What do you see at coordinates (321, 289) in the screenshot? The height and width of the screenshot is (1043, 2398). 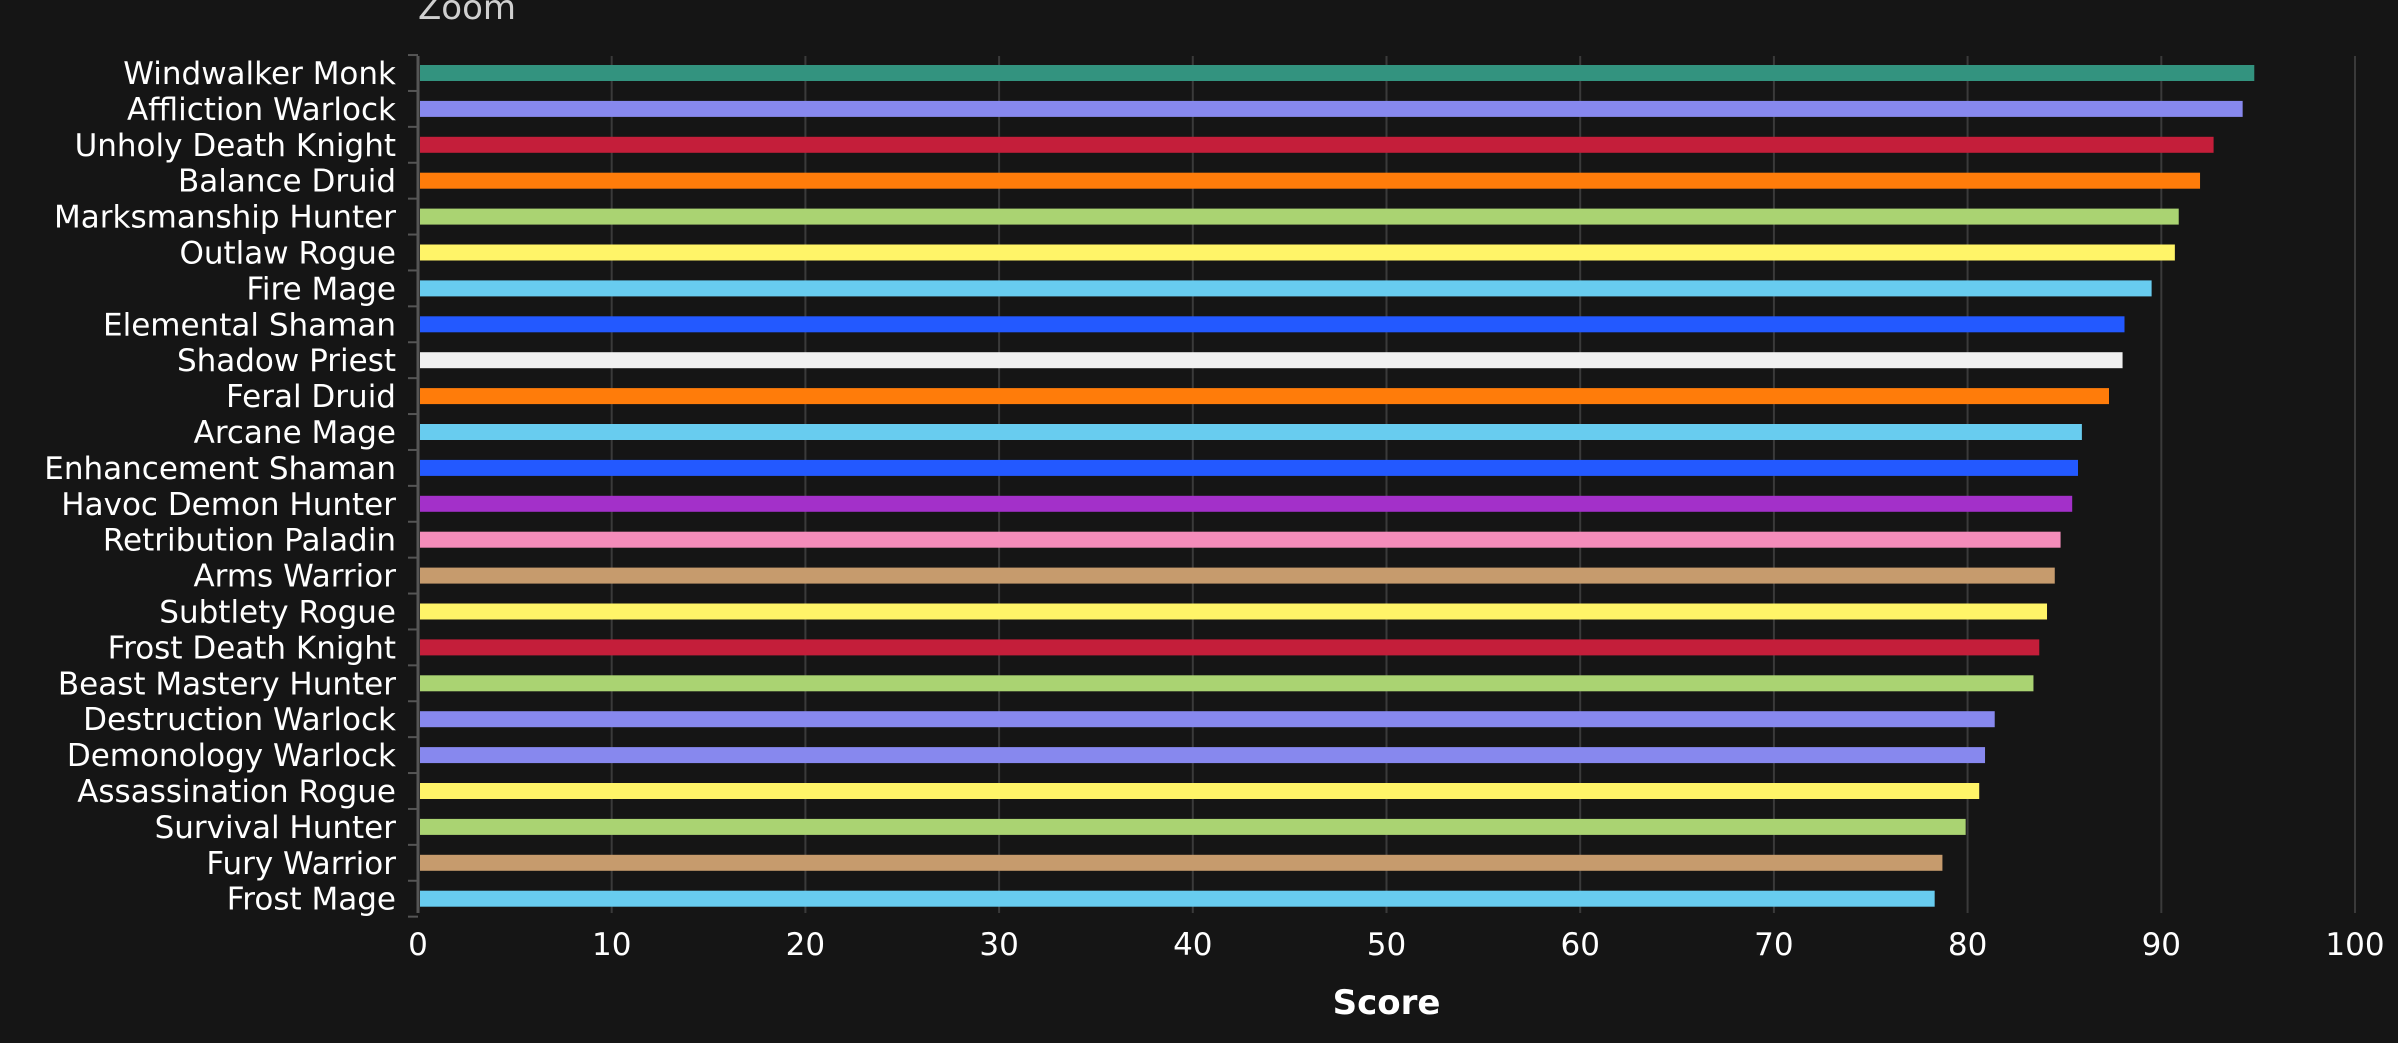 I see `category-label: Fire Mage` at bounding box center [321, 289].